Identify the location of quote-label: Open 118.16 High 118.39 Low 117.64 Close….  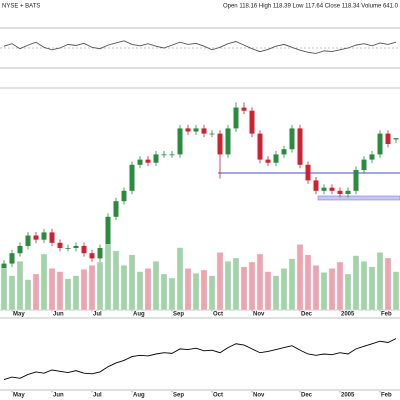
(311, 7).